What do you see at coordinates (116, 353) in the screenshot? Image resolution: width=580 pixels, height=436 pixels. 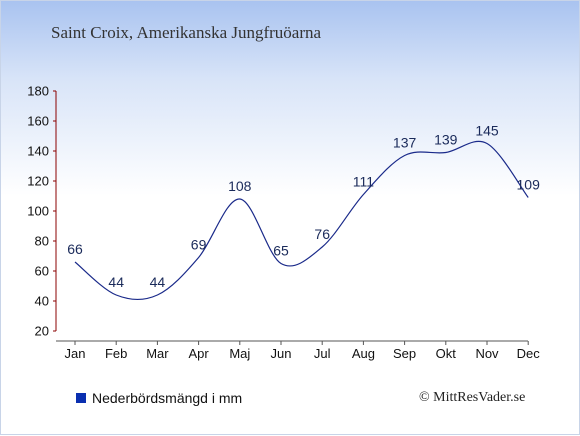 I see `x-tick-label: Feb` at bounding box center [116, 353].